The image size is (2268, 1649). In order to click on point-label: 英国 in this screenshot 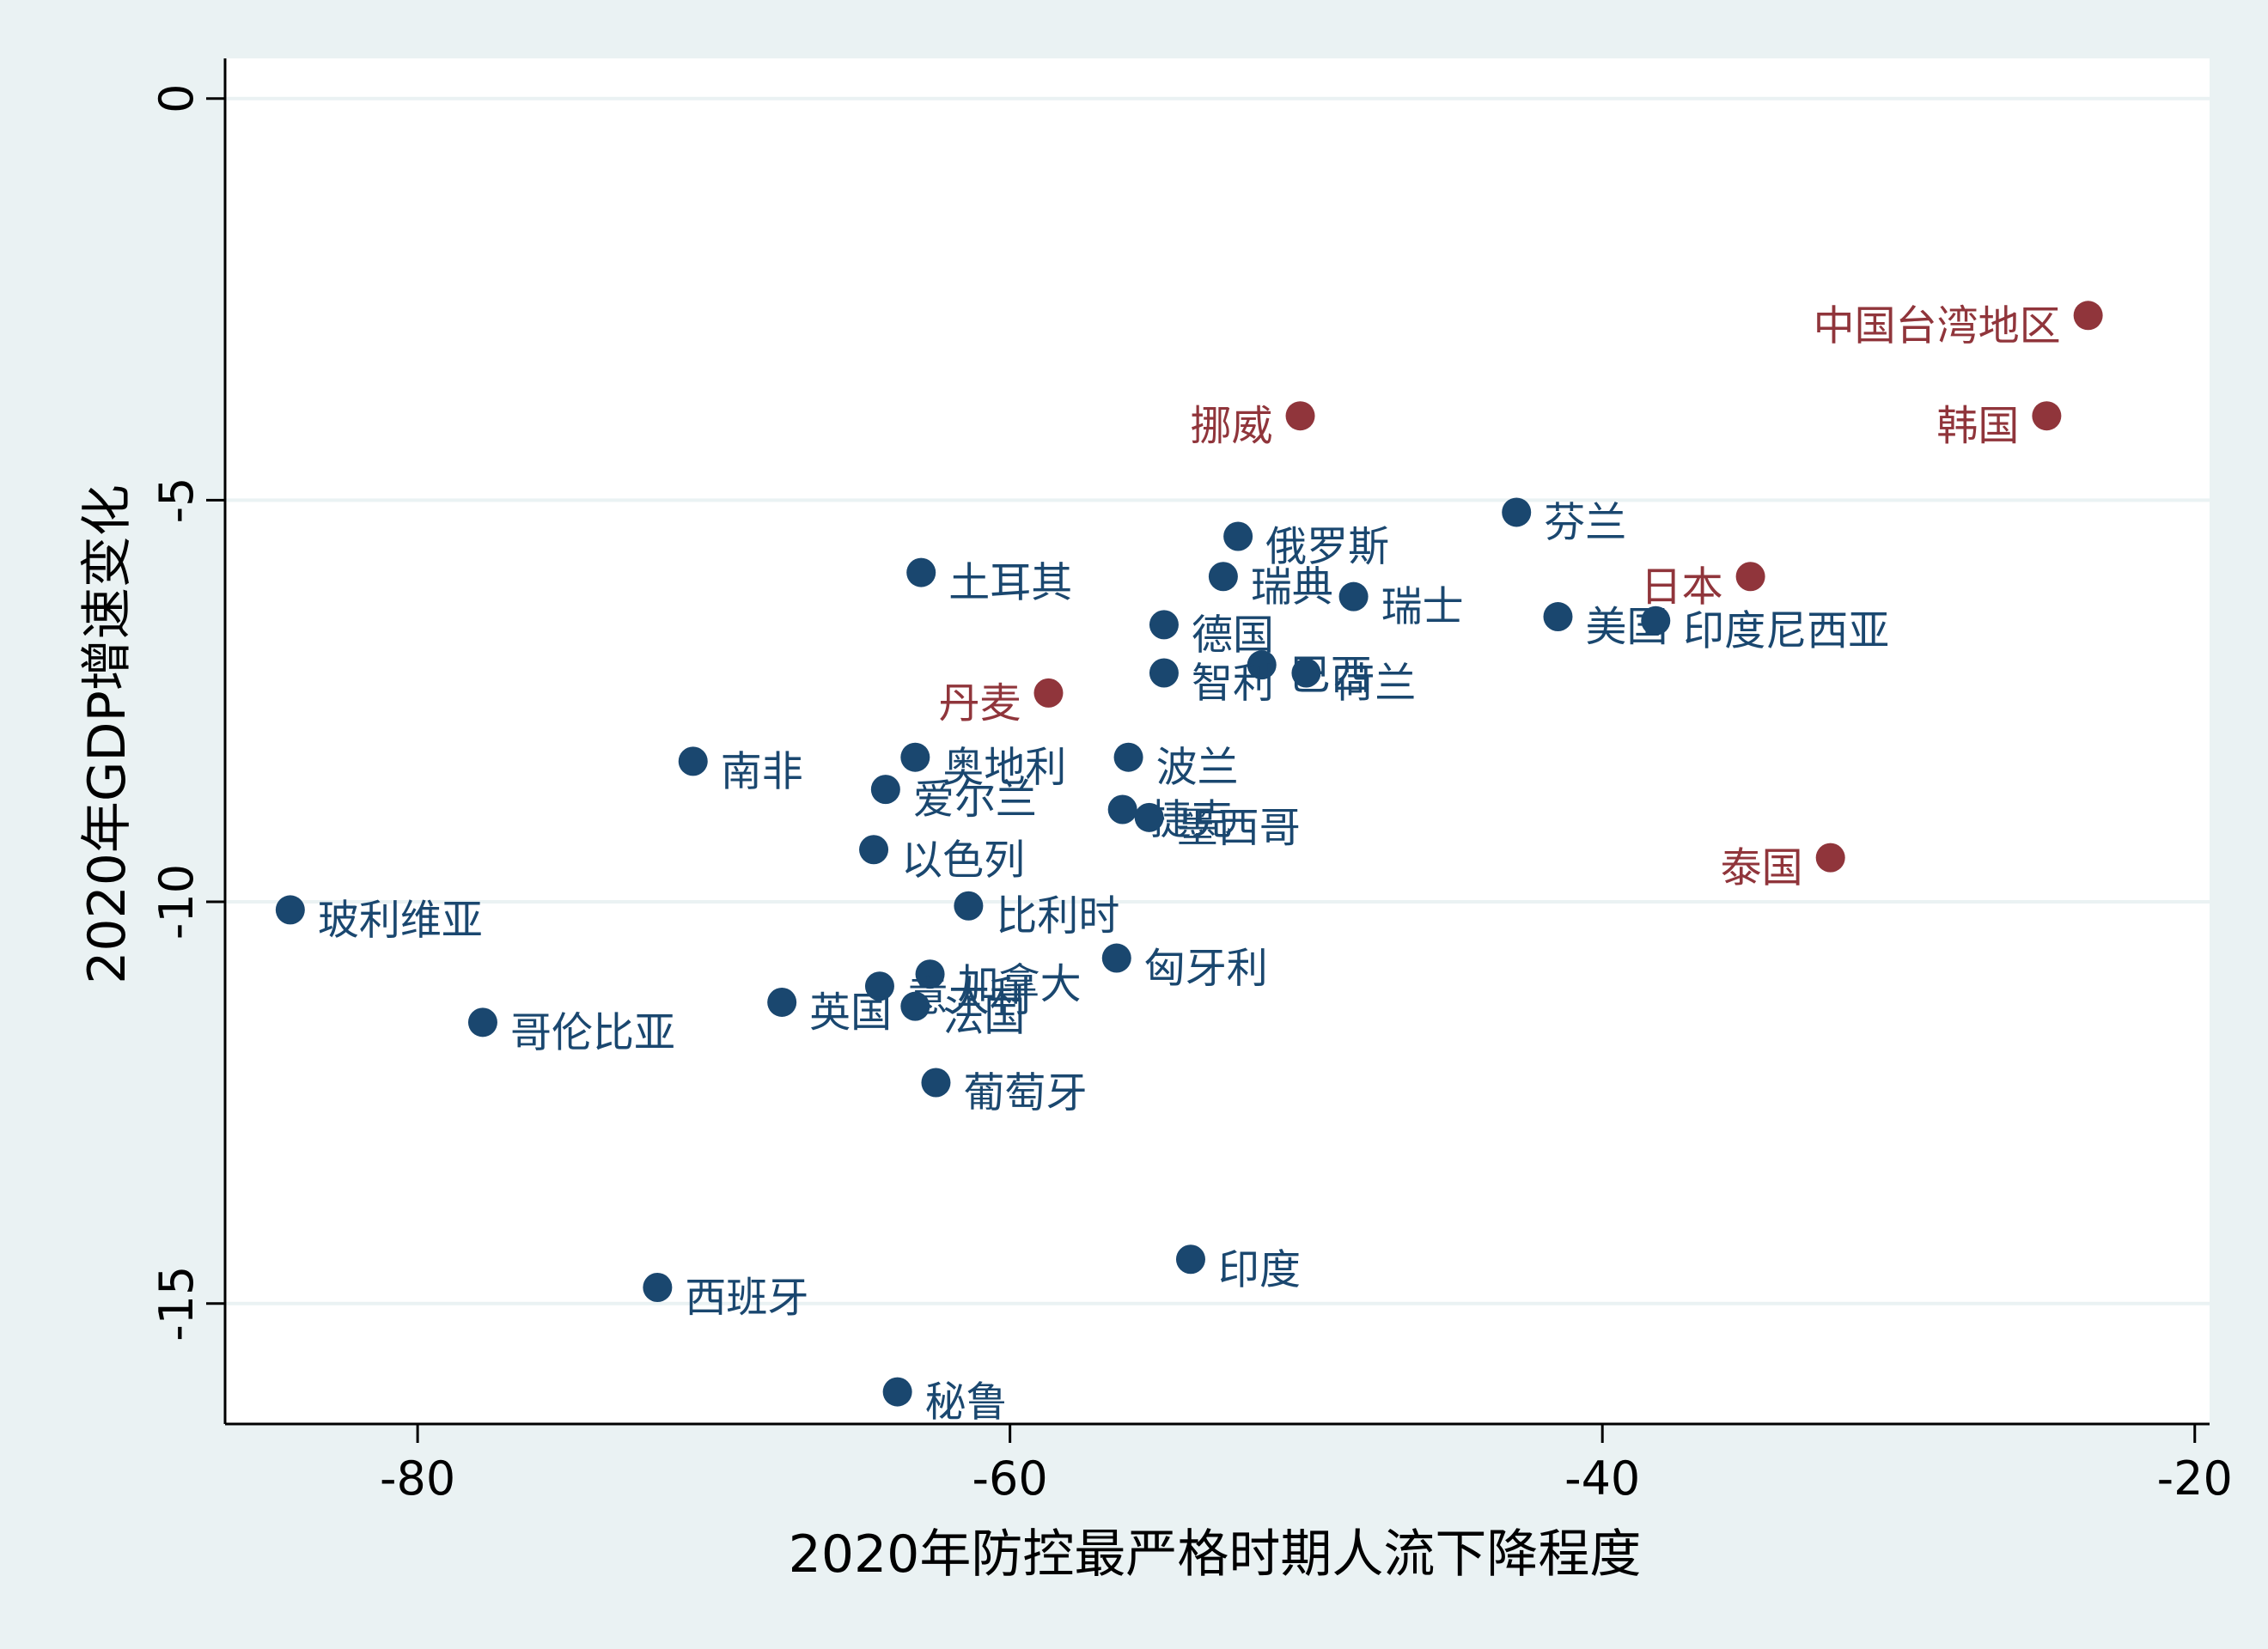, I will do `click(850, 1013)`.